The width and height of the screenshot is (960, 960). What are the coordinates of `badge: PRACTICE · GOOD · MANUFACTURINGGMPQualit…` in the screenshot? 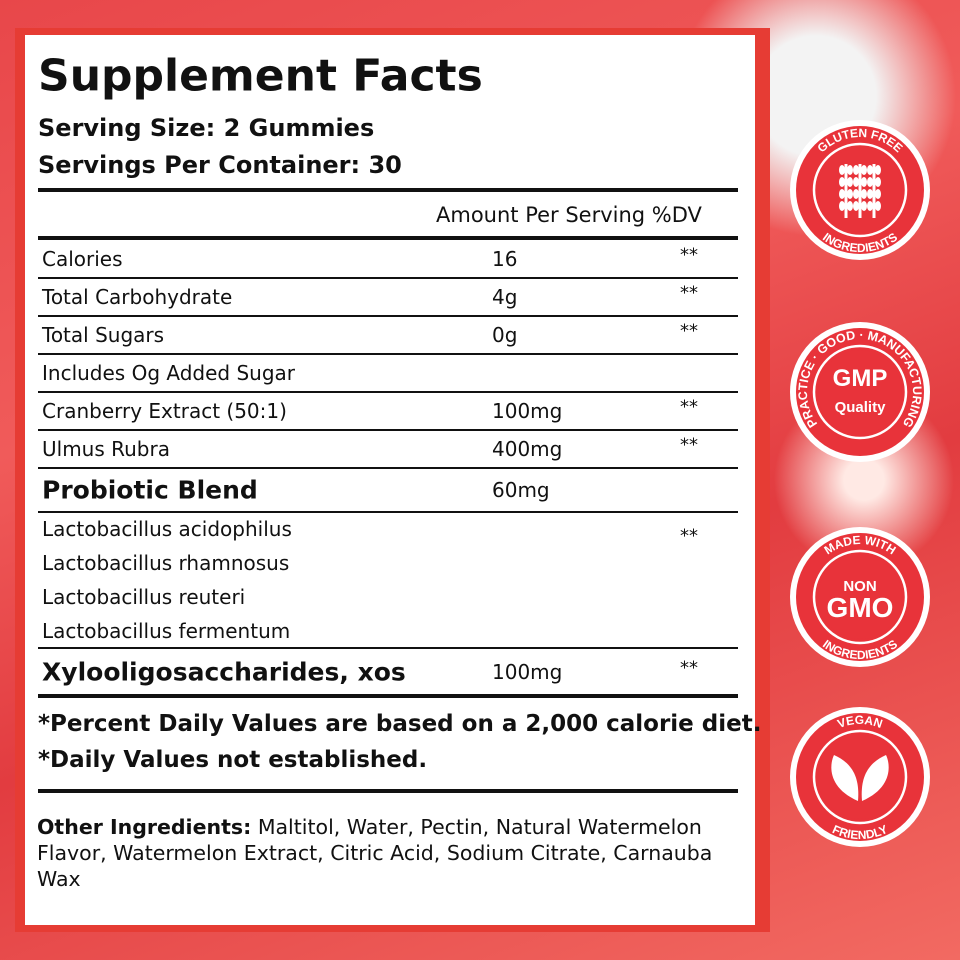 It's located at (860, 392).